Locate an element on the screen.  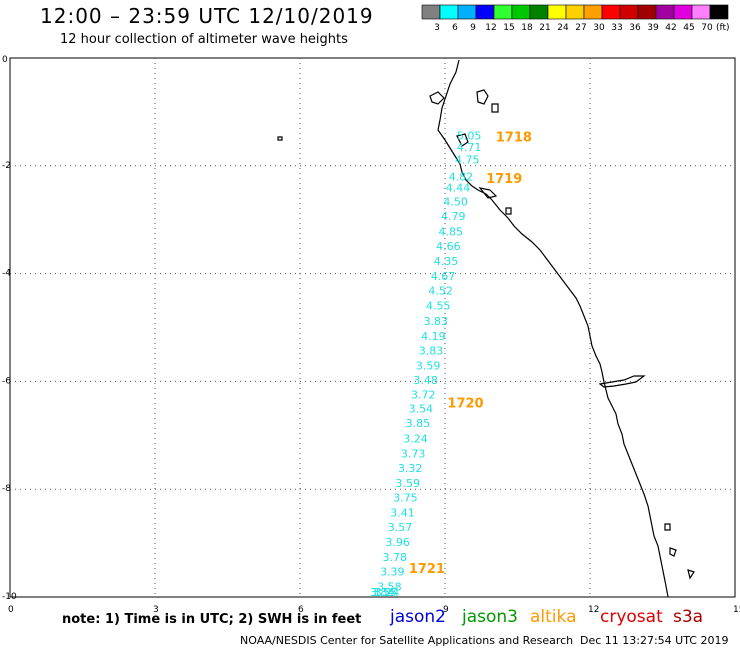
swh-value: 3.58 is located at coordinates (389, 587).